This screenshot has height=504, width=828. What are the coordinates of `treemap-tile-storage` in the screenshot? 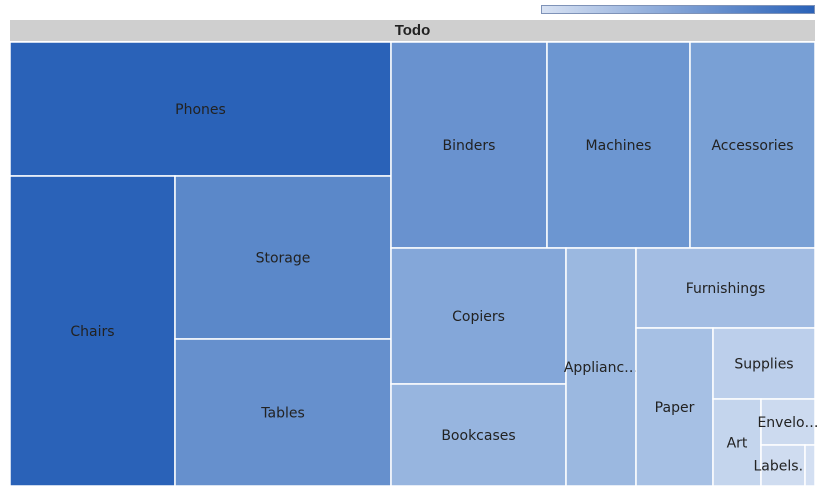 It's located at (283, 257).